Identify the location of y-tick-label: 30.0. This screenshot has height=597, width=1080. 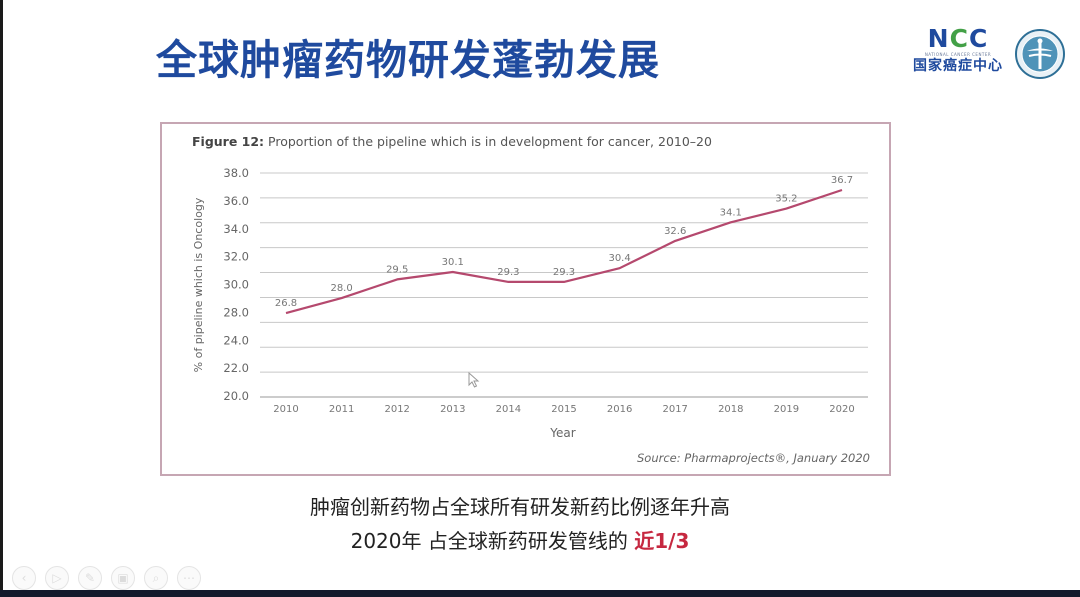
(236, 285).